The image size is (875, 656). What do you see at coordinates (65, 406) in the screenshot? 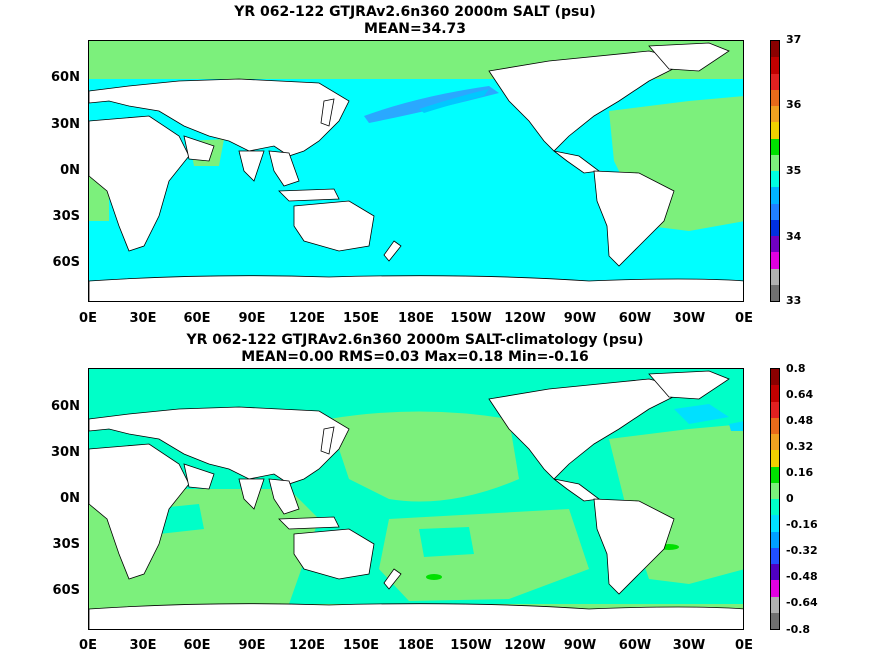
I see `bottom-lat-label-60n: 60N` at bounding box center [65, 406].